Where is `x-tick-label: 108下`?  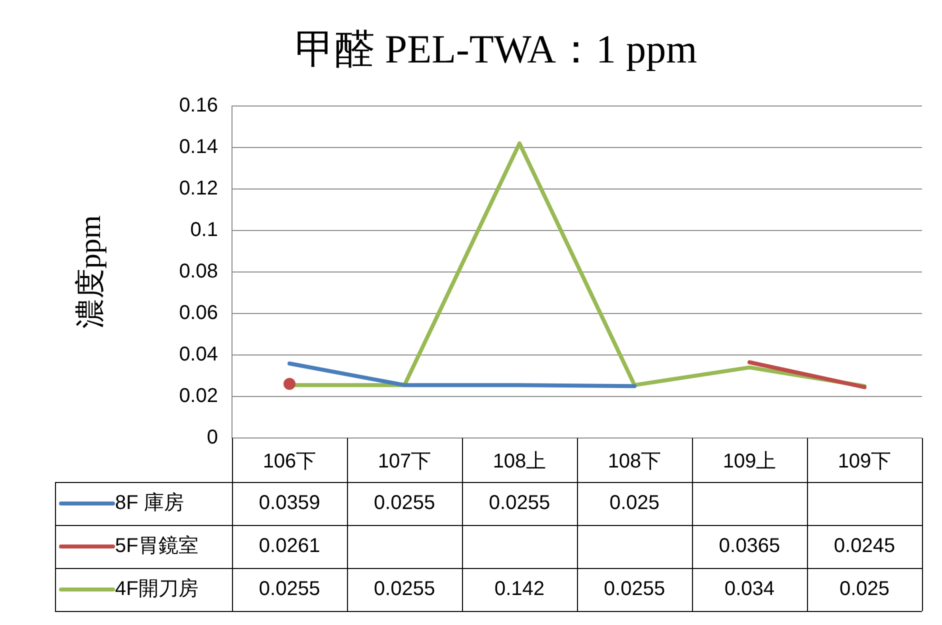 x-tick-label: 108下 is located at coordinates (635, 461).